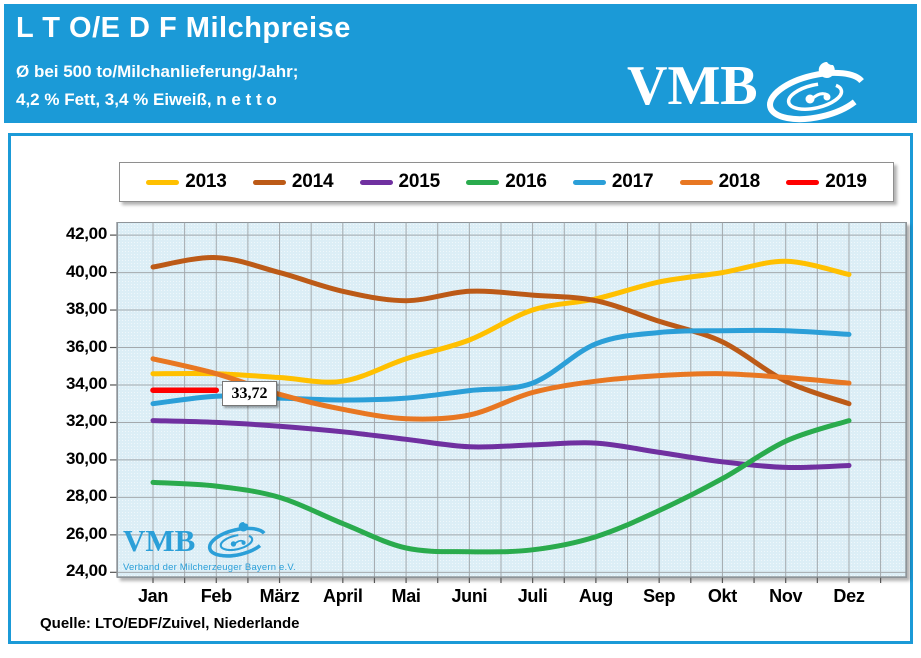  Describe the element at coordinates (343, 596) in the screenshot. I see `x-tick-label-april: April` at that location.